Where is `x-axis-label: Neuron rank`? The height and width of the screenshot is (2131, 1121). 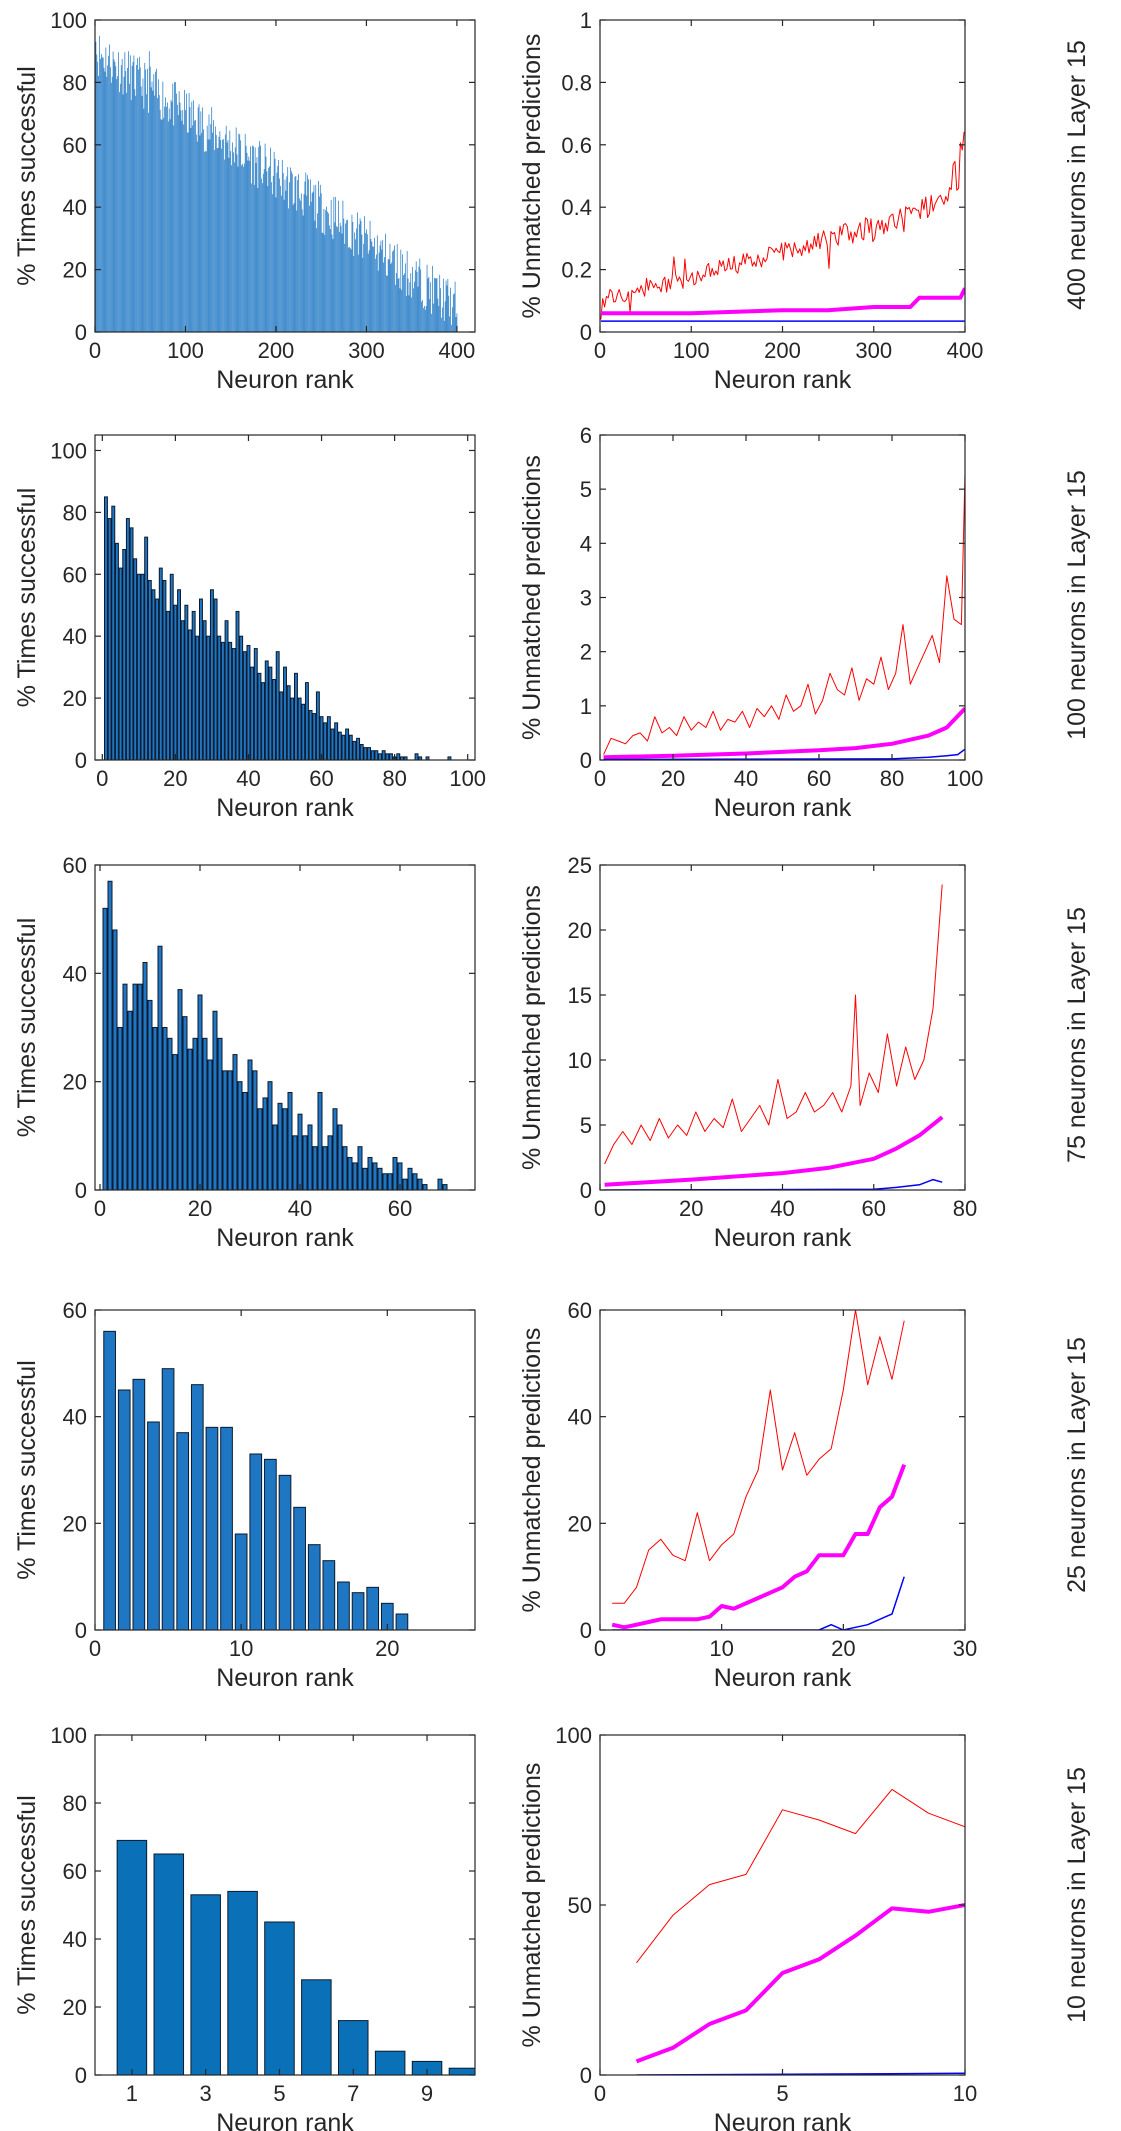
x-axis-label: Neuron rank is located at coordinates (783, 1678).